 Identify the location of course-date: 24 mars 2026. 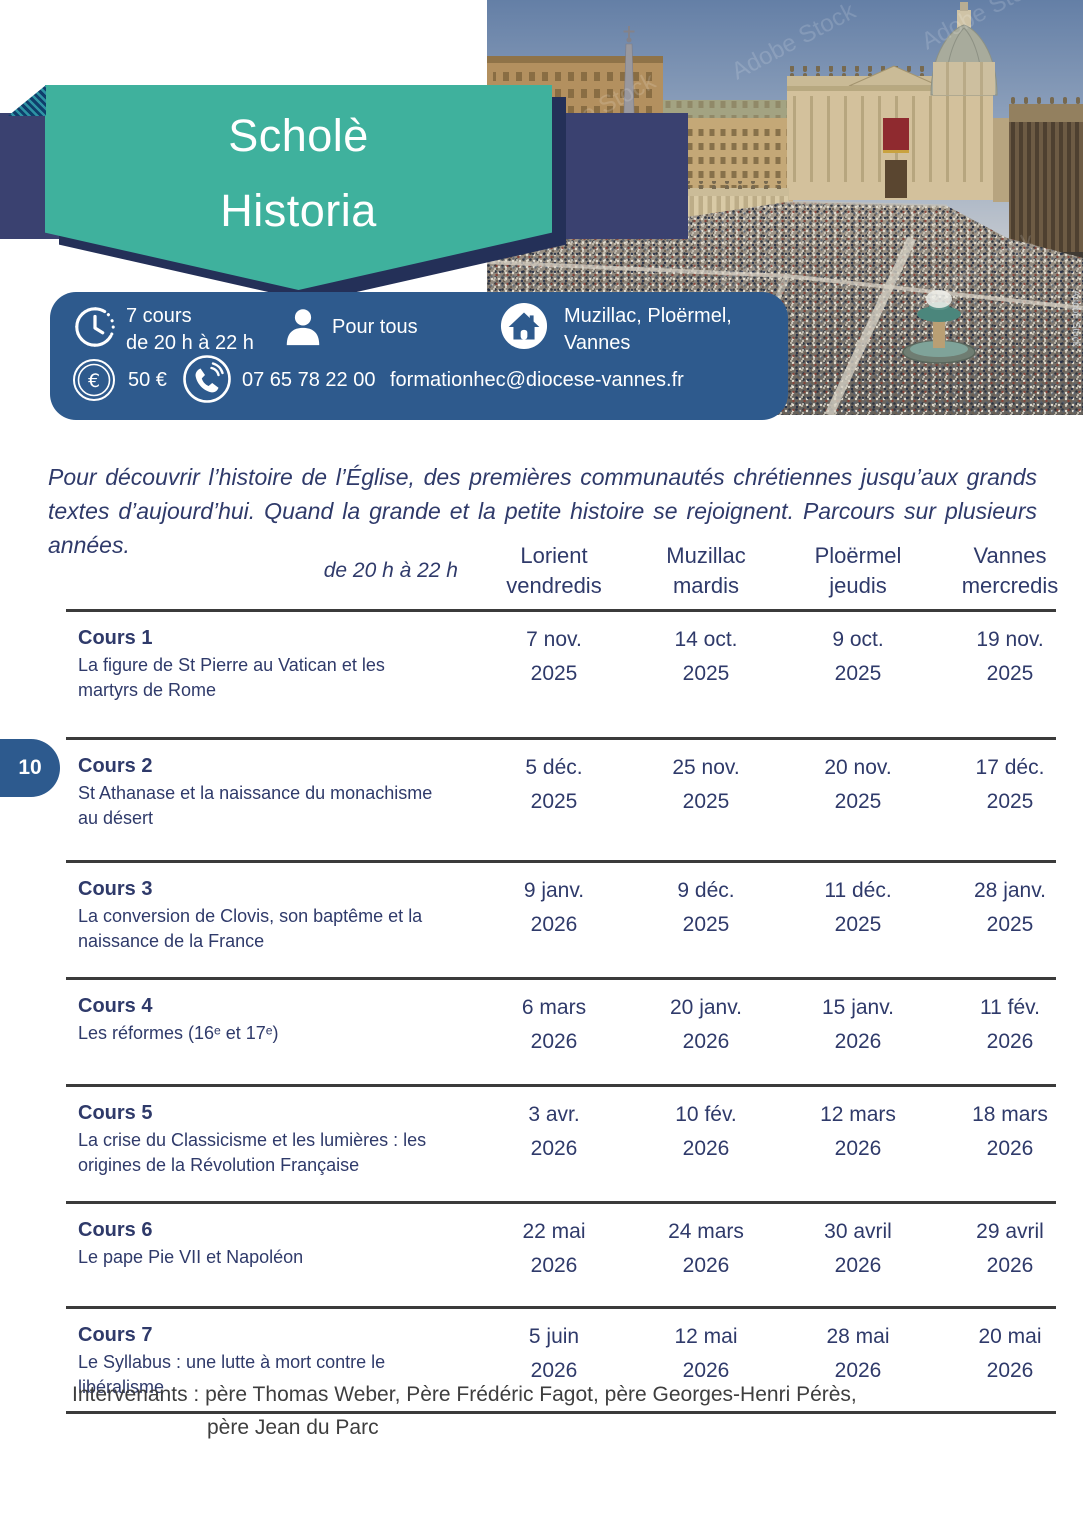
(706, 1248).